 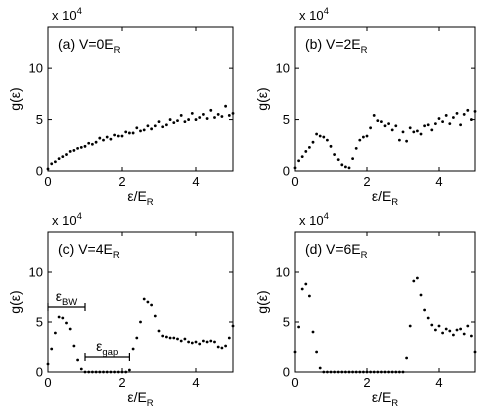 What do you see at coordinates (47, 382) in the screenshot?
I see `x-tick-label: 0` at bounding box center [47, 382].